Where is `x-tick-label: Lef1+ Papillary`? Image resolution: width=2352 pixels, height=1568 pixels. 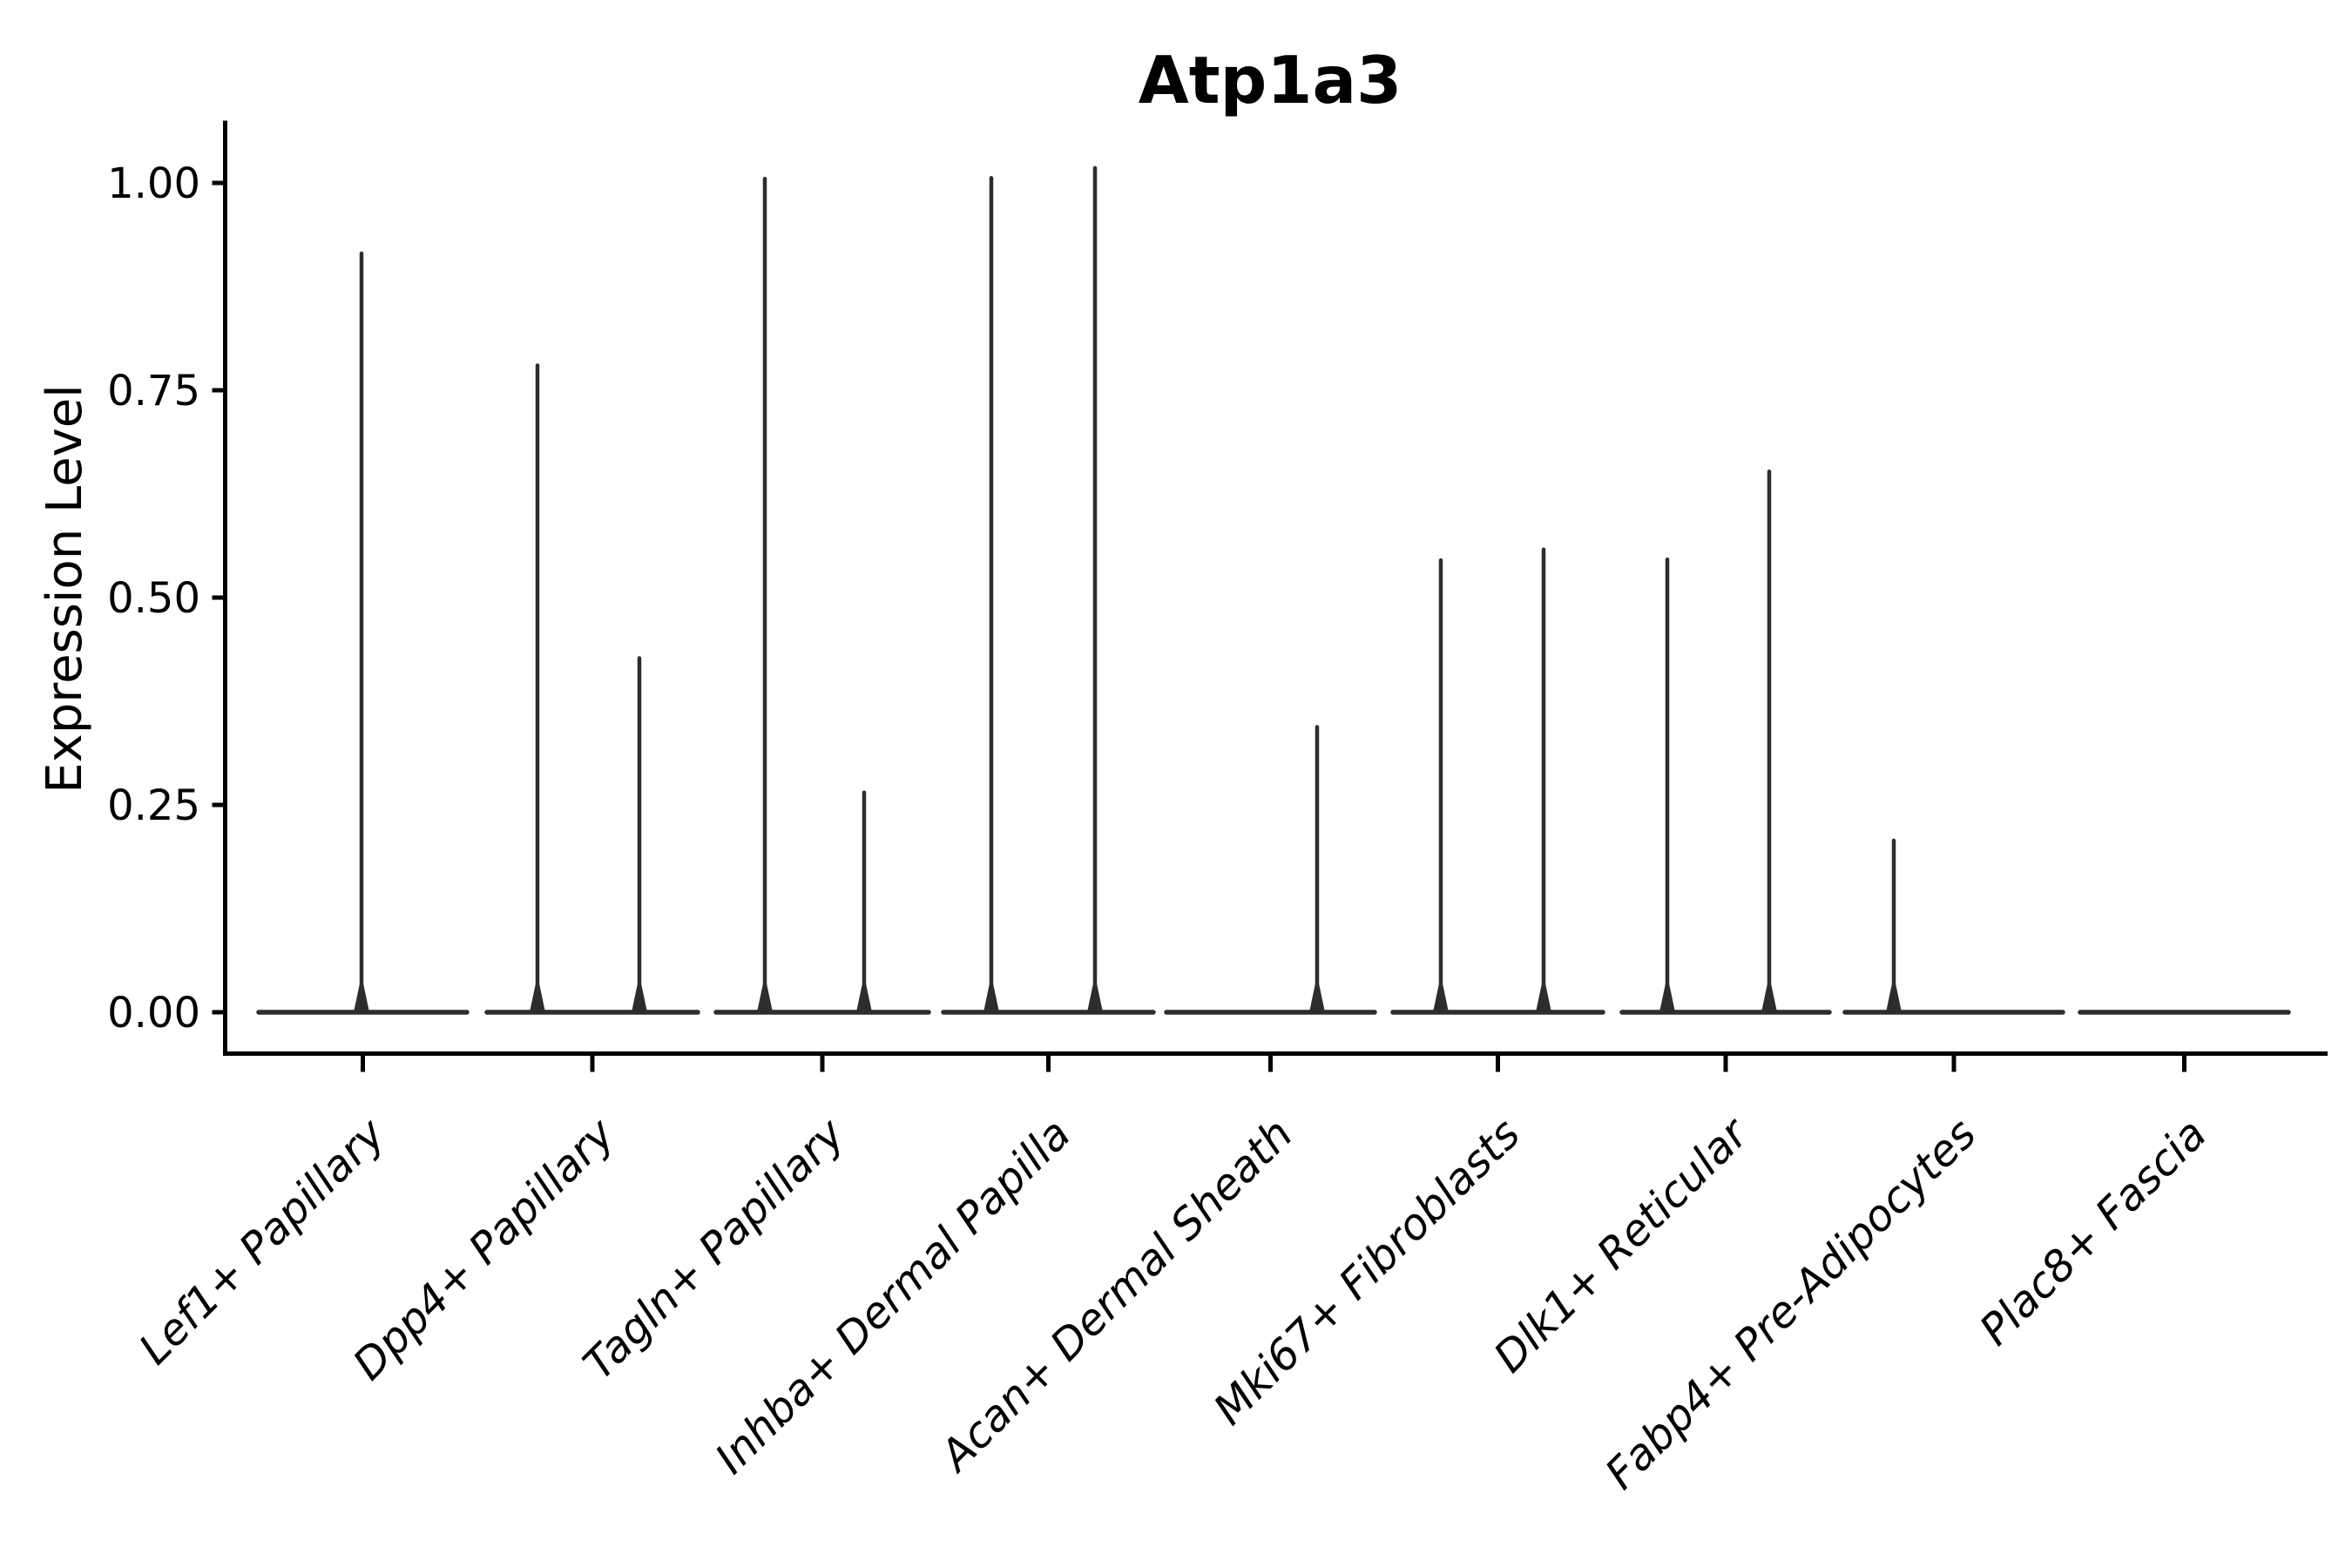
x-tick-label: Lef1+ Papillary is located at coordinates (262, 1241).